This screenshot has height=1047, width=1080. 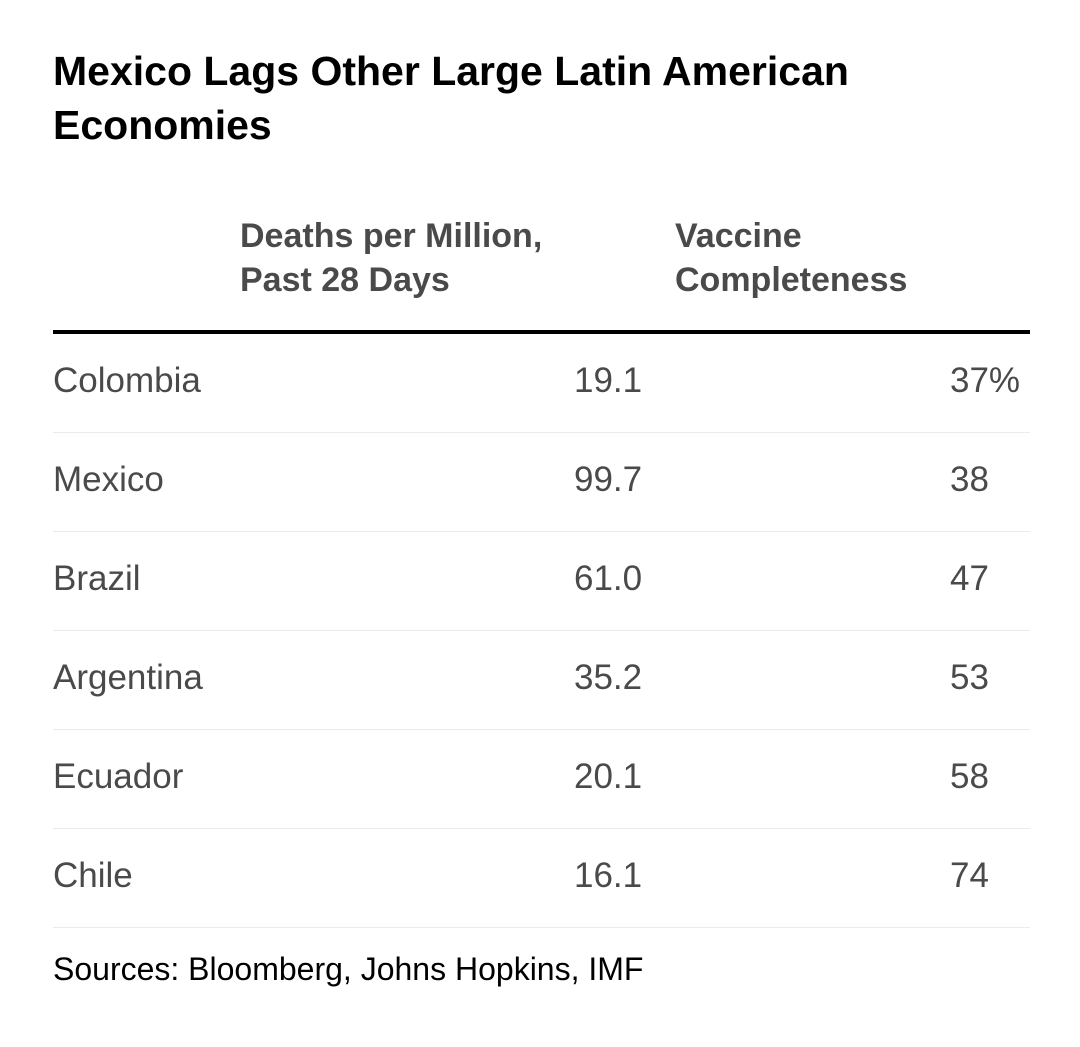 I want to click on table-row: Ecuador 20.1 58, so click(x=541, y=779).